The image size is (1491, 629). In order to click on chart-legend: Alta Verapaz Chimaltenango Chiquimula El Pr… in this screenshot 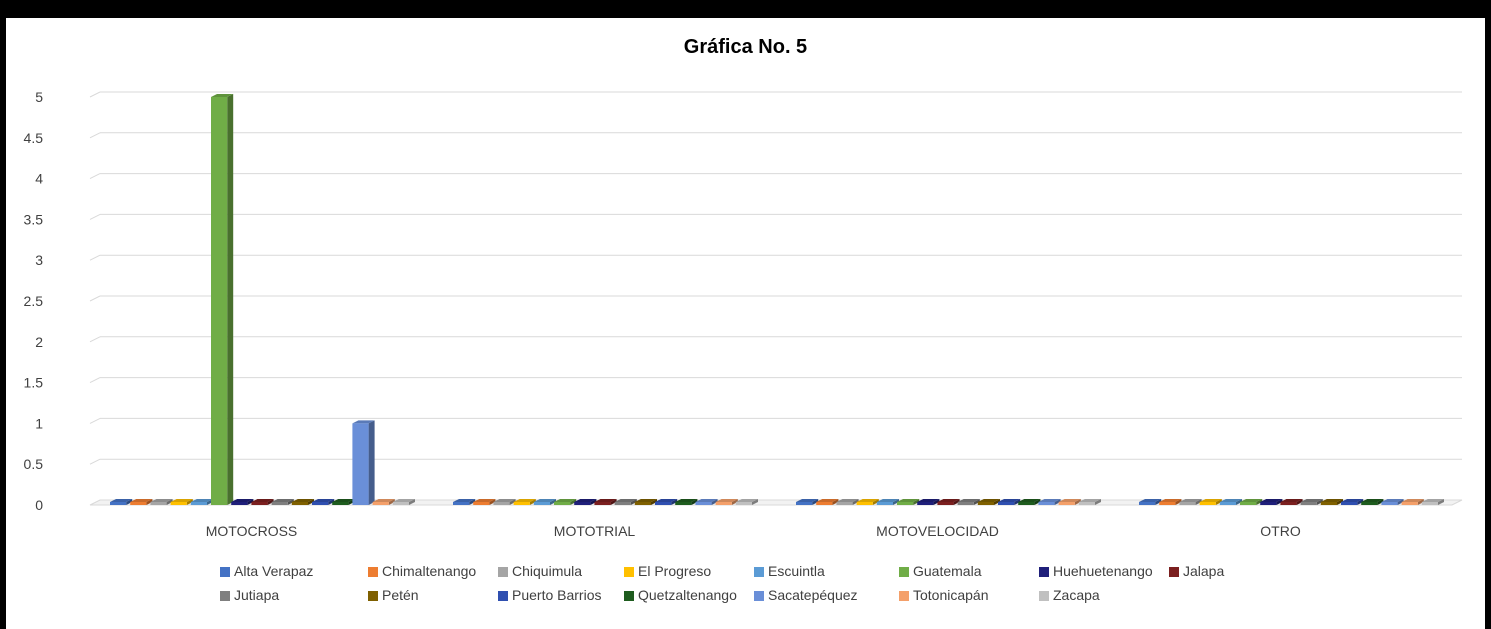, I will do `click(750, 586)`.